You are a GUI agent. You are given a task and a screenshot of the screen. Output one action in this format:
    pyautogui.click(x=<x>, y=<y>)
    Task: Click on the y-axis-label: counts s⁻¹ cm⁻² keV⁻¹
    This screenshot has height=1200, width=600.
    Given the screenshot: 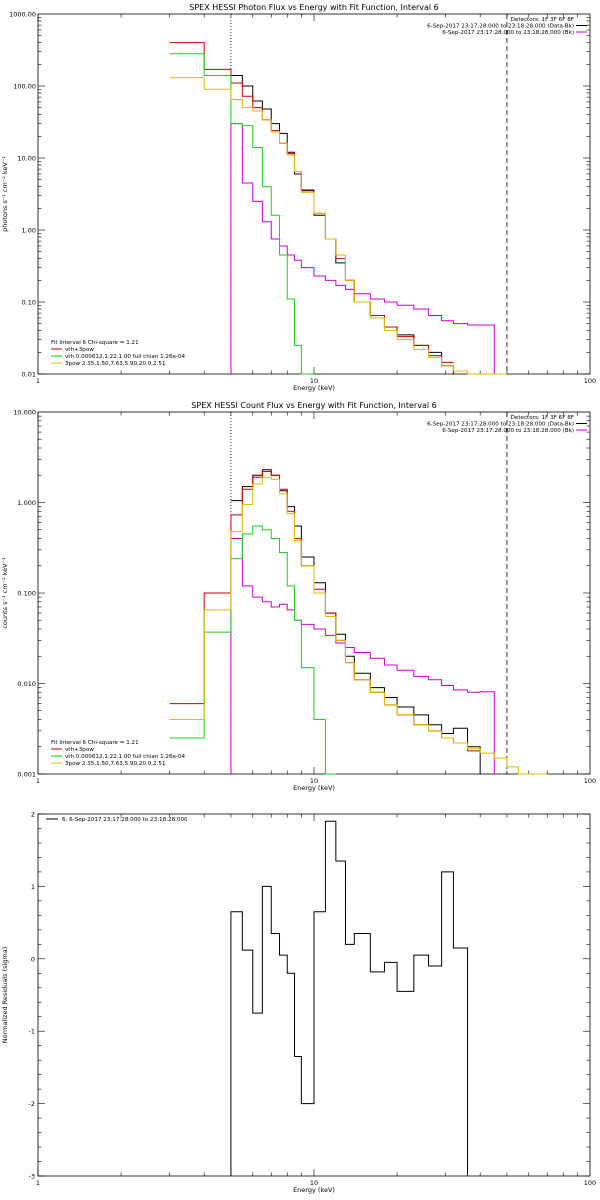 What is the action you would take?
    pyautogui.click(x=5, y=593)
    